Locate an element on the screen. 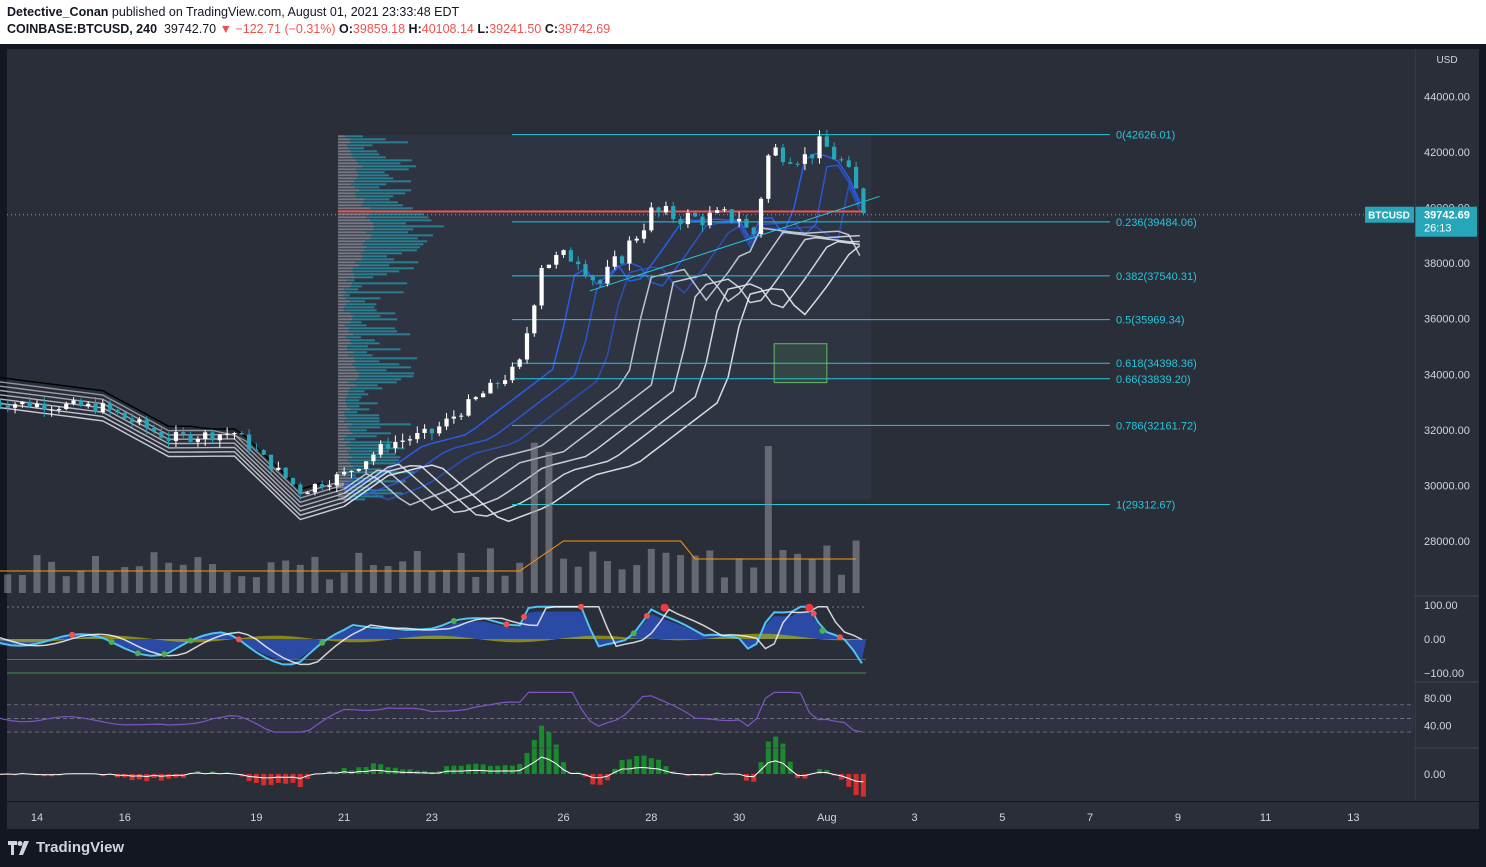  x-tick-label: 16 is located at coordinates (125, 818).